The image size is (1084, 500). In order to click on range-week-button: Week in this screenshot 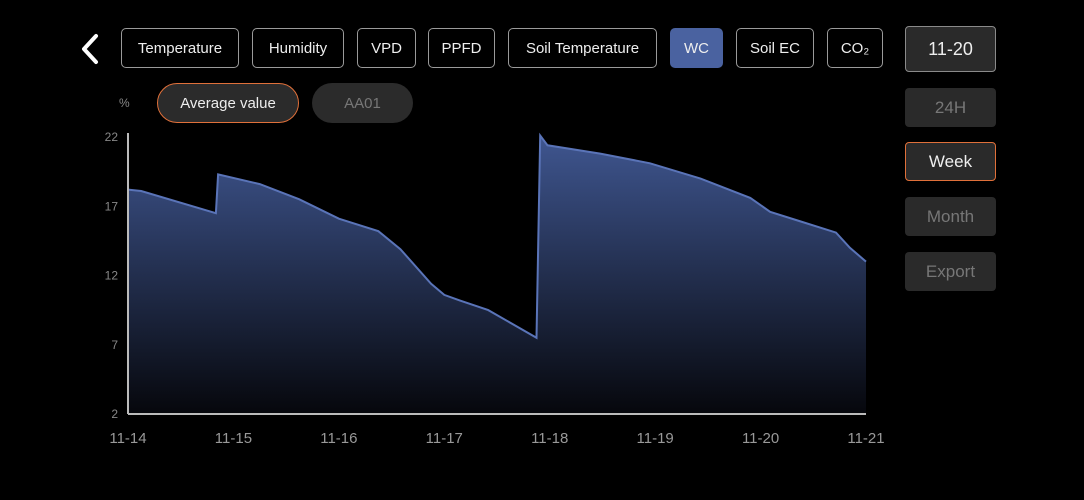, I will do `click(950, 161)`.